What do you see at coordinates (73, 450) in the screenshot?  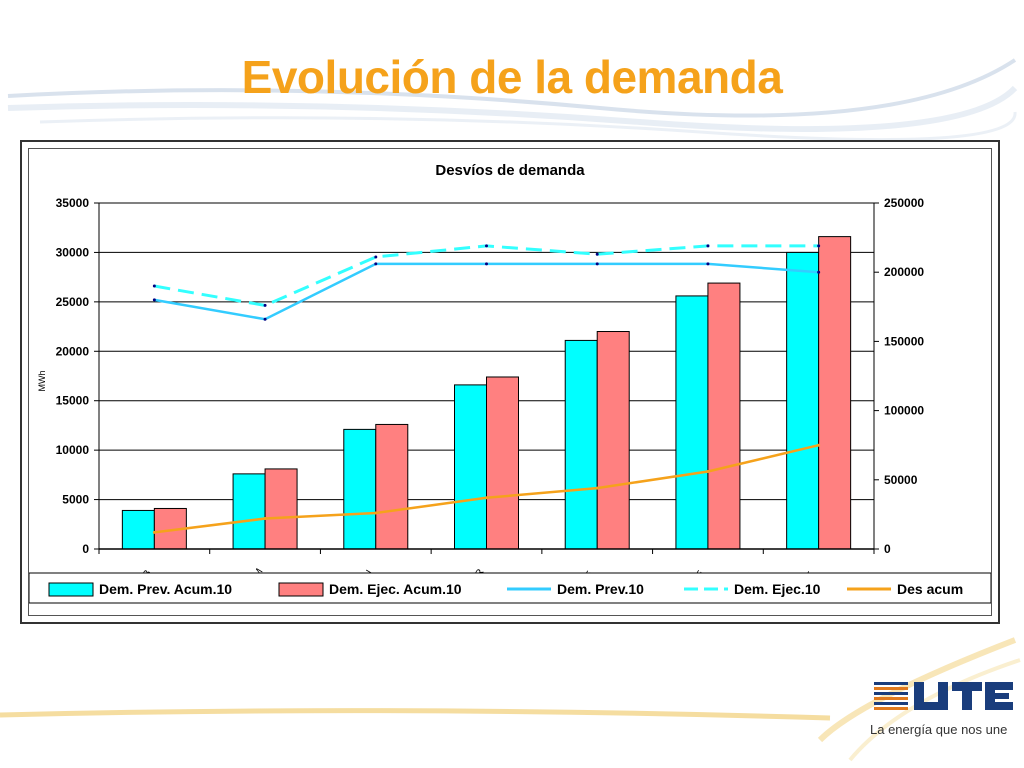 I see `y-tick-label: 10000` at bounding box center [73, 450].